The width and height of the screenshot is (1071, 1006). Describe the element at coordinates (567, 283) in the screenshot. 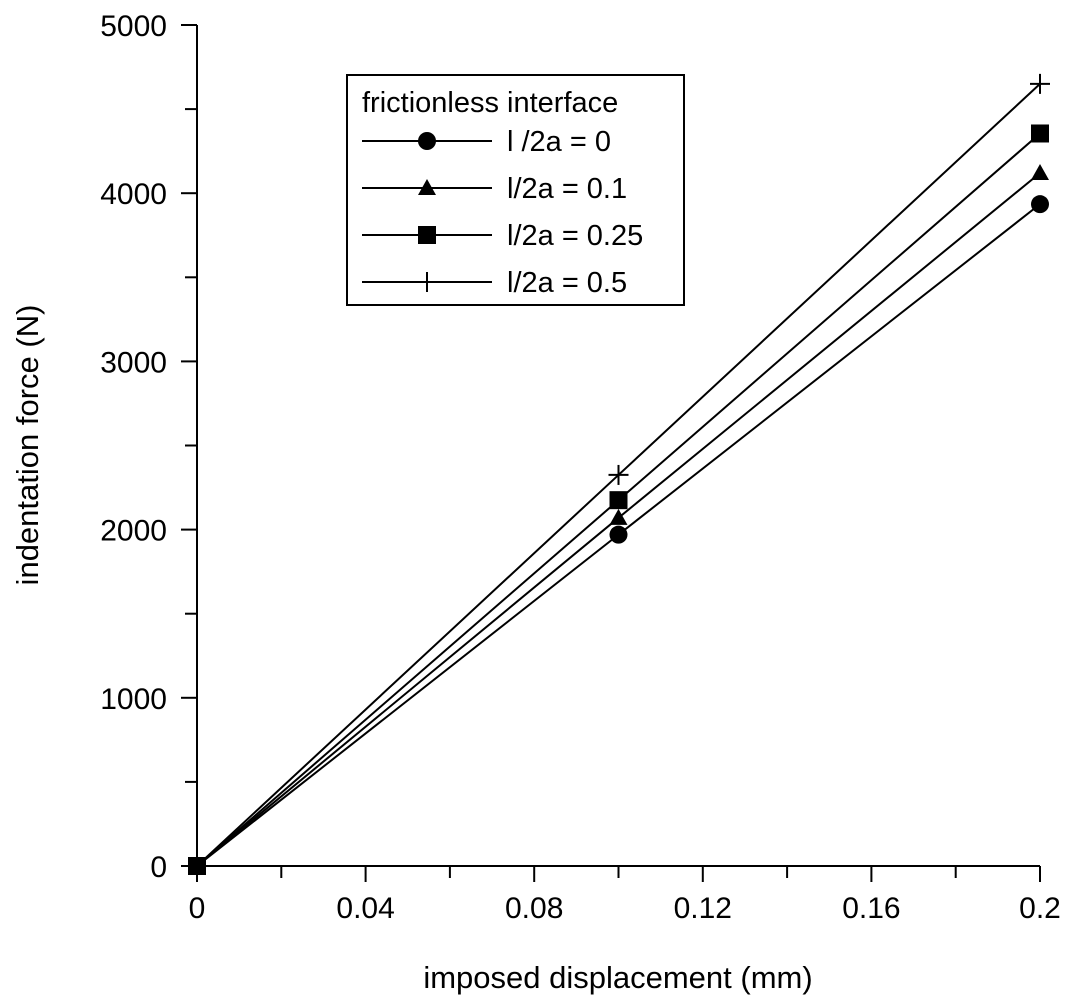

I see `legend-label: l/2a = 0.5` at that location.